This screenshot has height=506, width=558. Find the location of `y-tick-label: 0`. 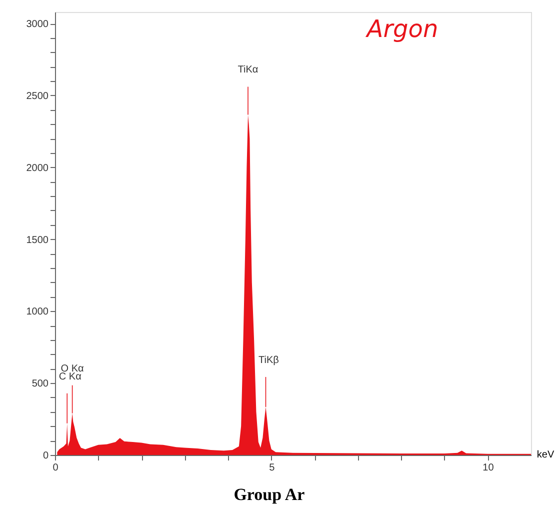

y-tick-label: 0 is located at coordinates (45, 456).